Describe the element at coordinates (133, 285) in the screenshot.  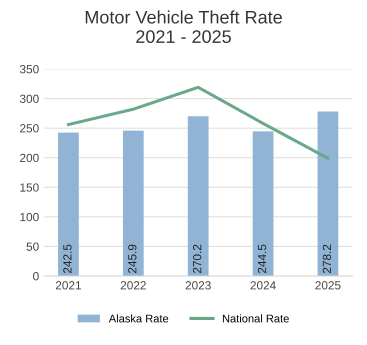
I see `x-tick-label: 2022` at that location.